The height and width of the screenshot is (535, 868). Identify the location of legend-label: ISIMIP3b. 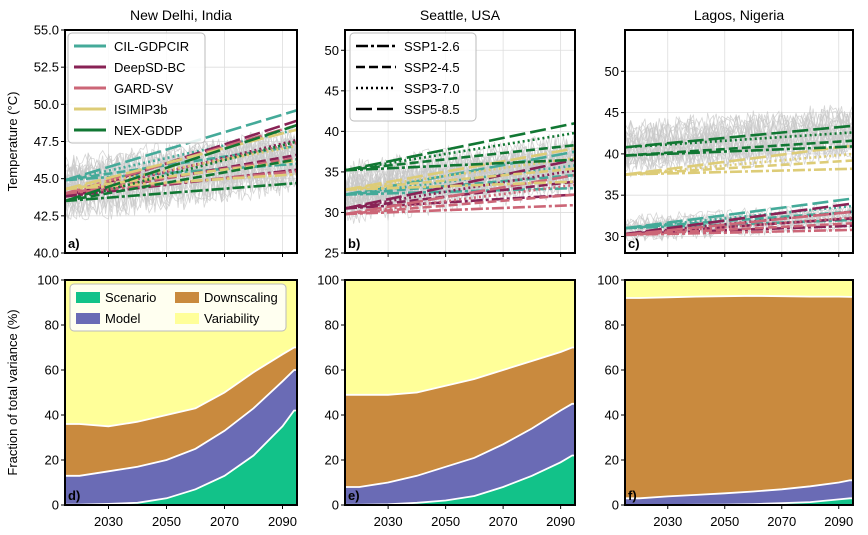
(140, 109).